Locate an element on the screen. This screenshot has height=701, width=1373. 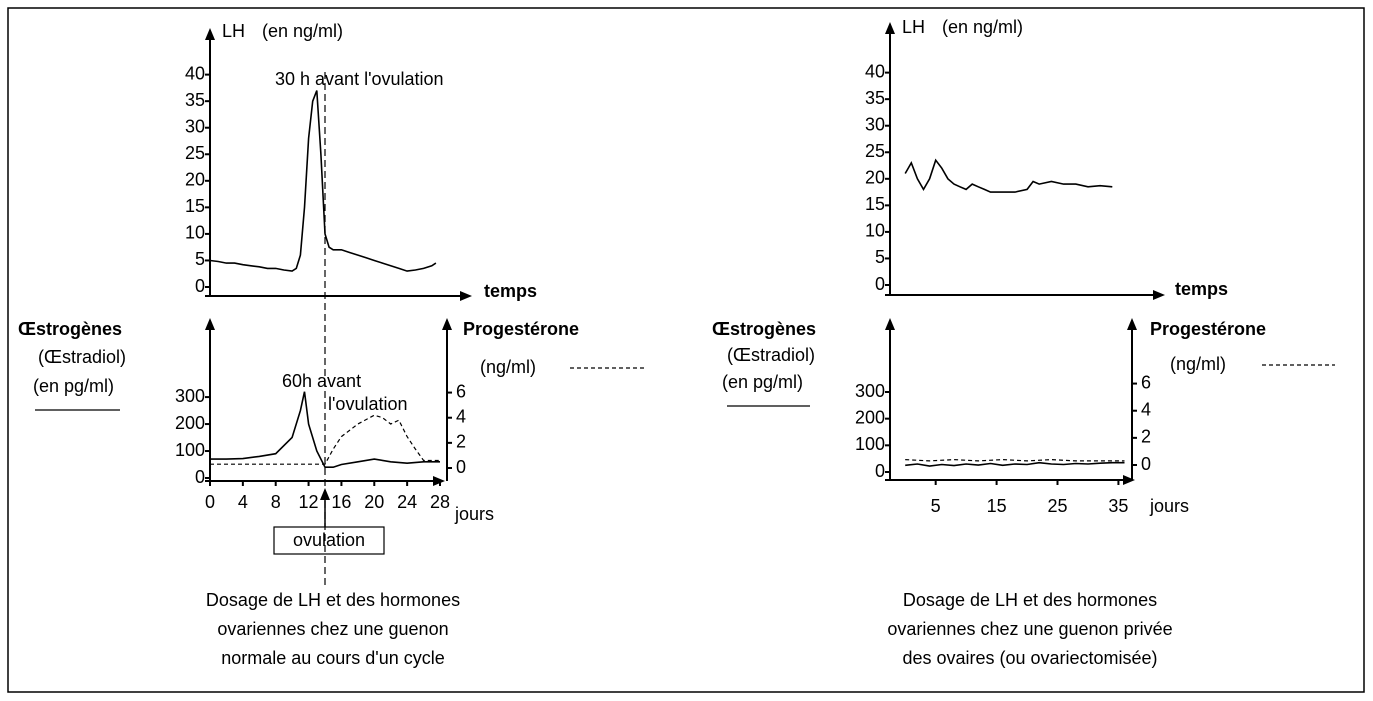
x-tick-label: 20 is located at coordinates (374, 502).